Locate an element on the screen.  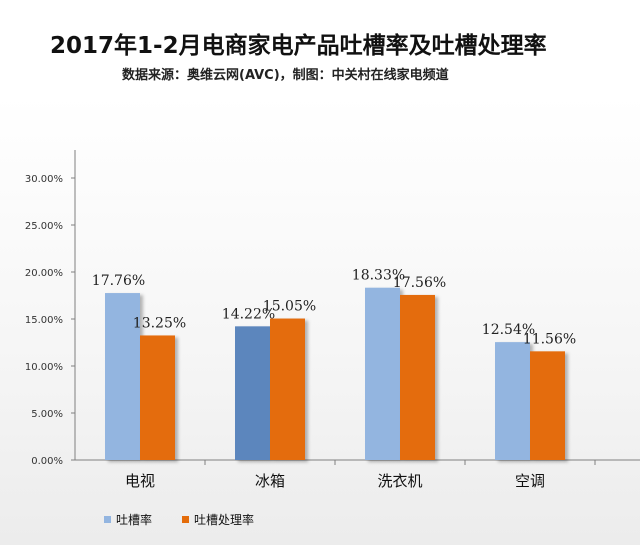
y-tick-label: 25.00% is located at coordinates (44, 226).